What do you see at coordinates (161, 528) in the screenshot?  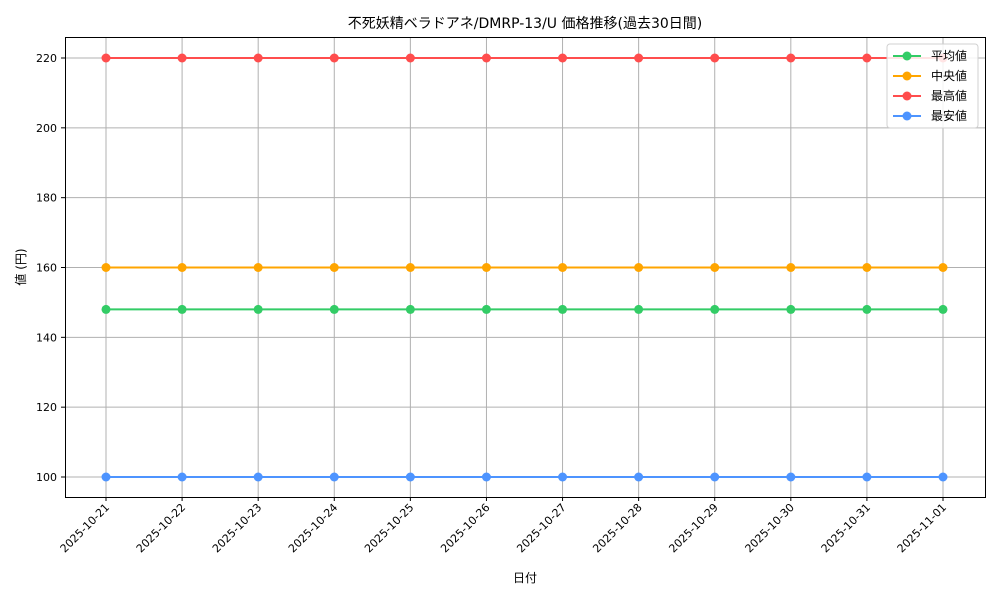 I see `x-tick-label: 2025-10-22` at bounding box center [161, 528].